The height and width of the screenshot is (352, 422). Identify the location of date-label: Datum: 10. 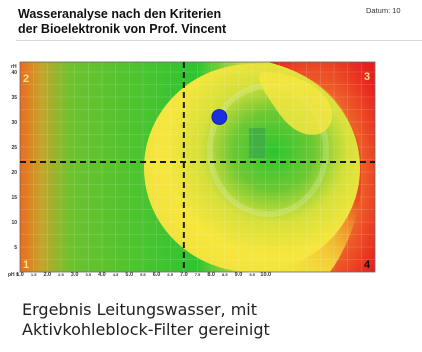
(383, 10).